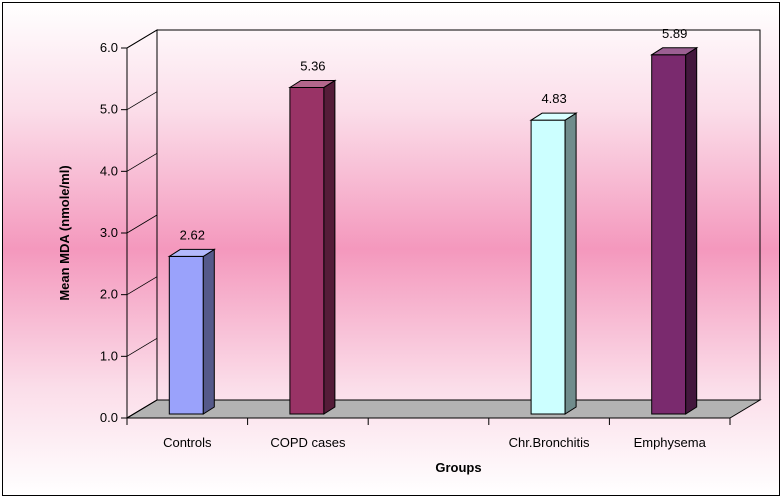  I want to click on x-axis-title: Groups, so click(458, 467).